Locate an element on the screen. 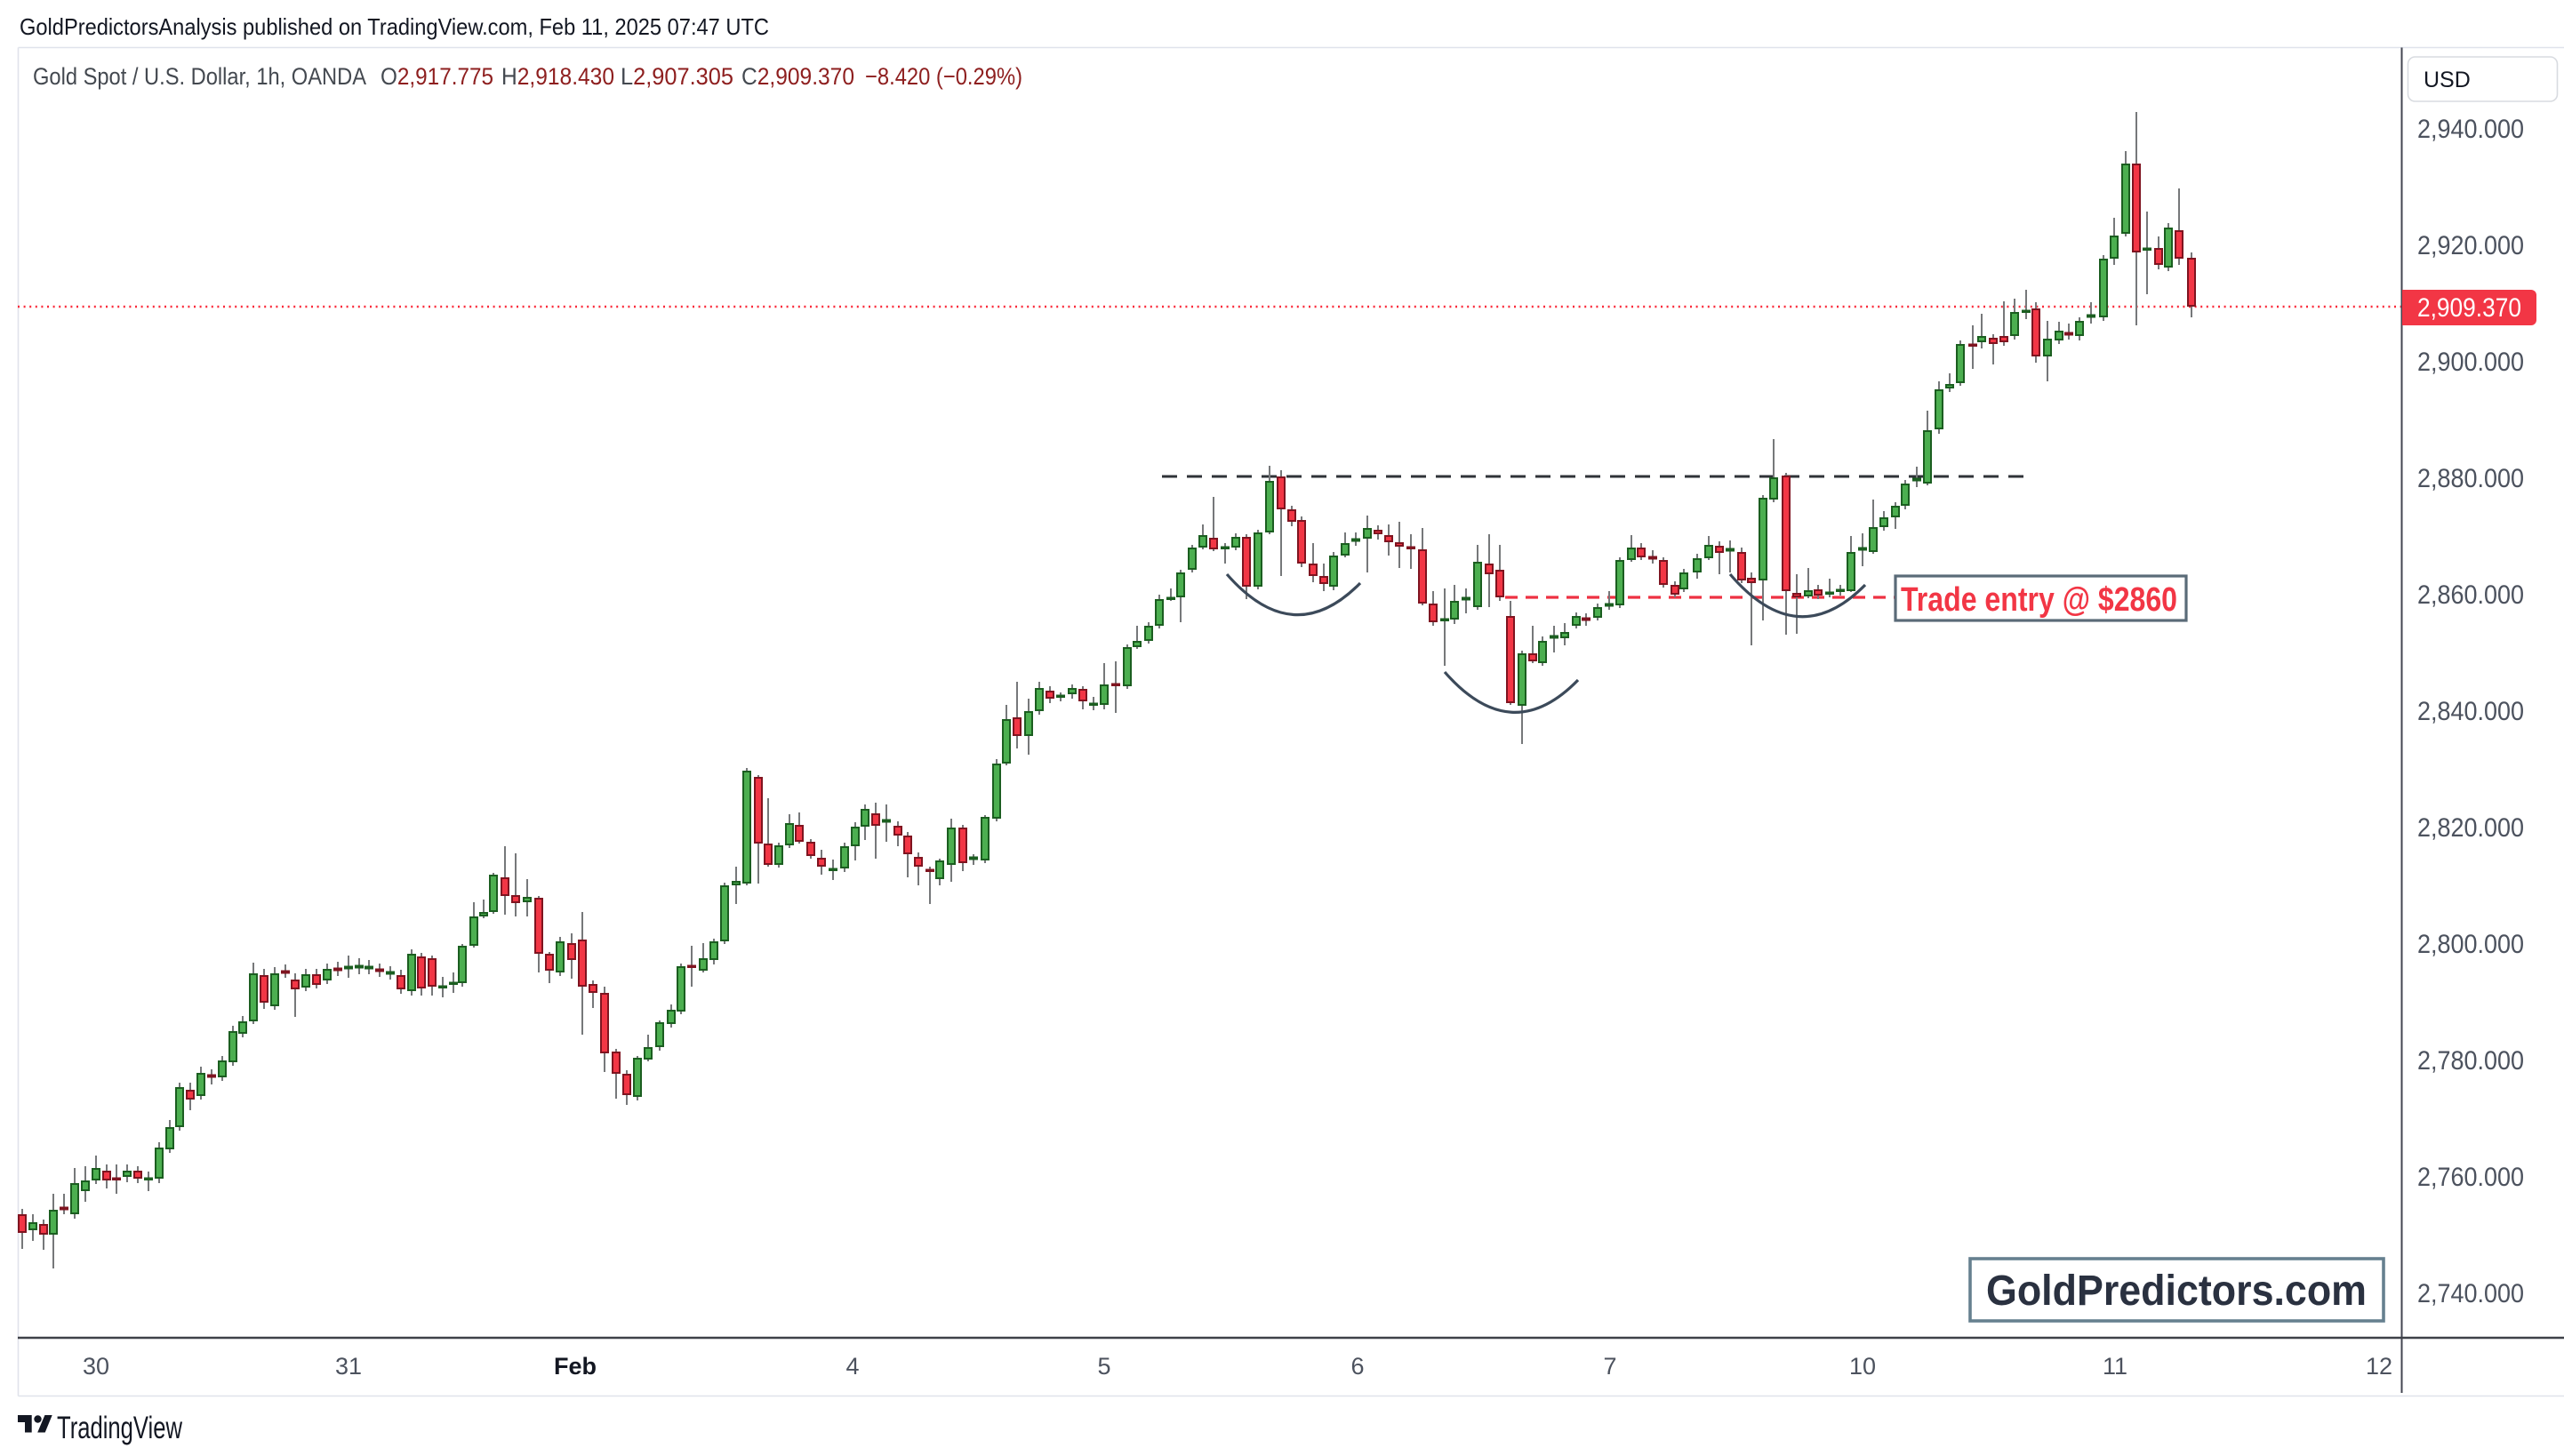  svg-text: USD is located at coordinates (2447, 80).